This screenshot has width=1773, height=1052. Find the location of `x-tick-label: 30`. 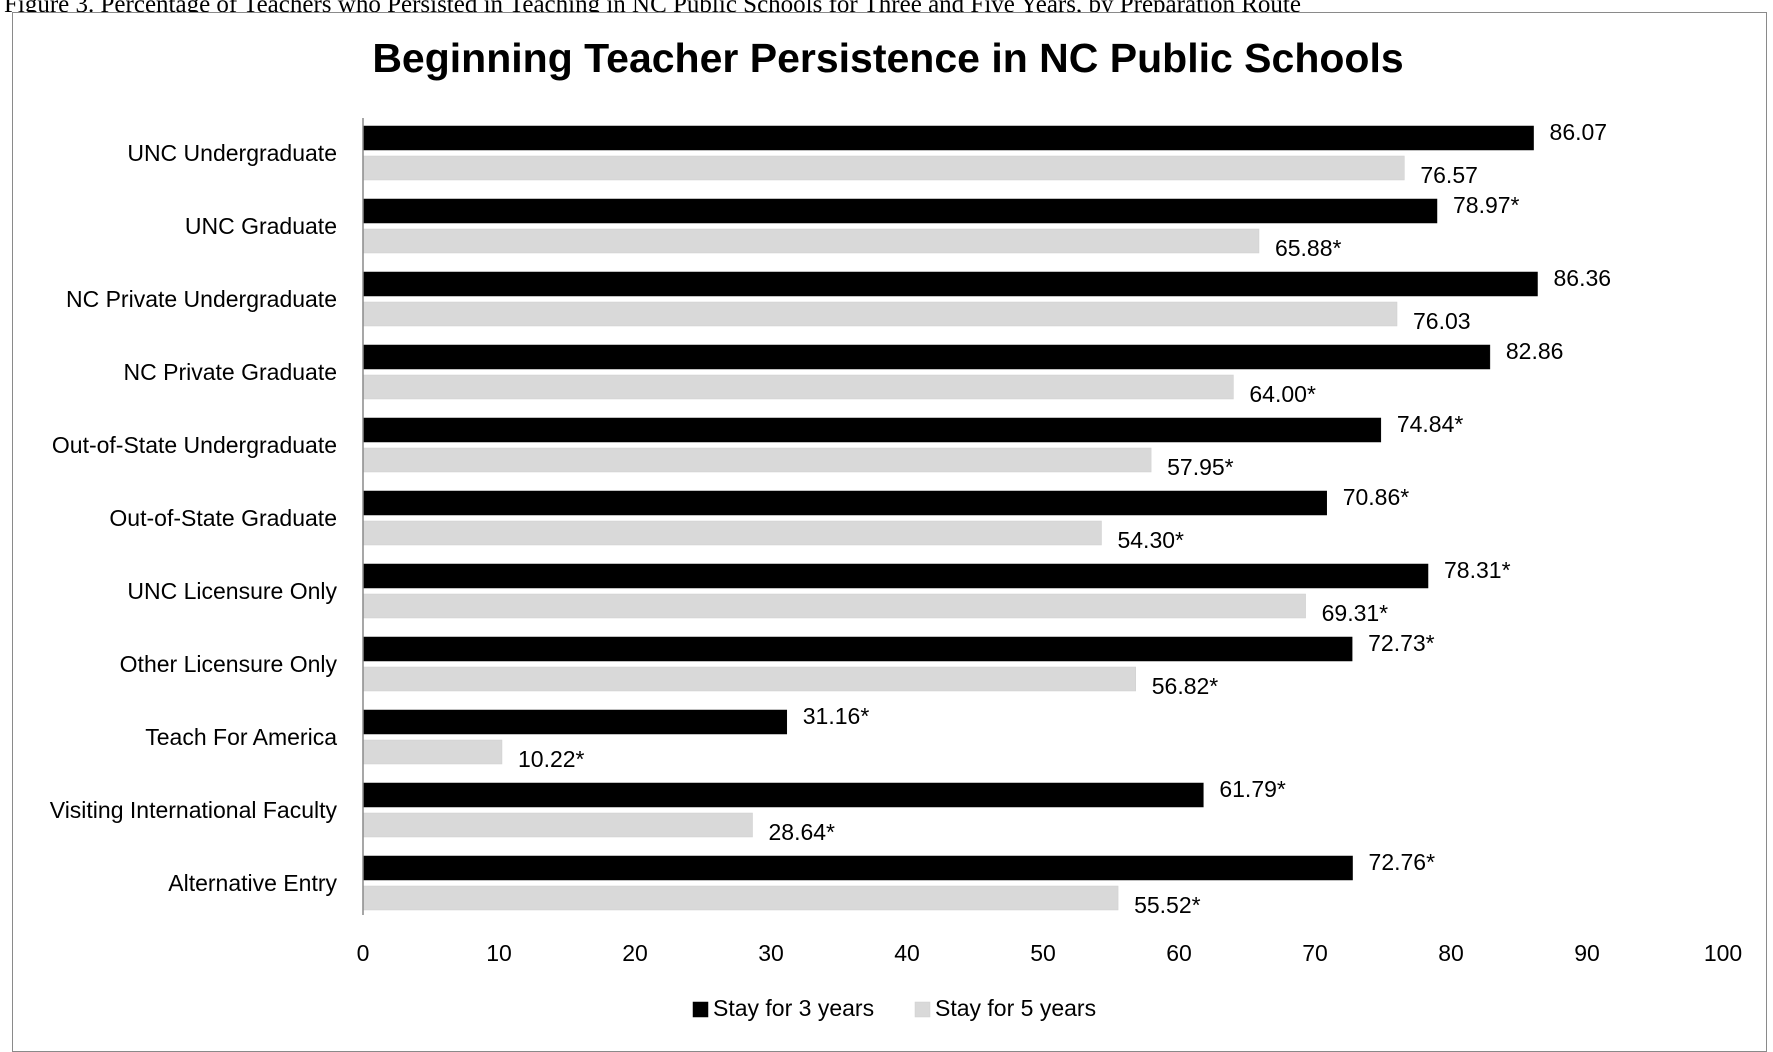

x-tick-label: 30 is located at coordinates (771, 953).